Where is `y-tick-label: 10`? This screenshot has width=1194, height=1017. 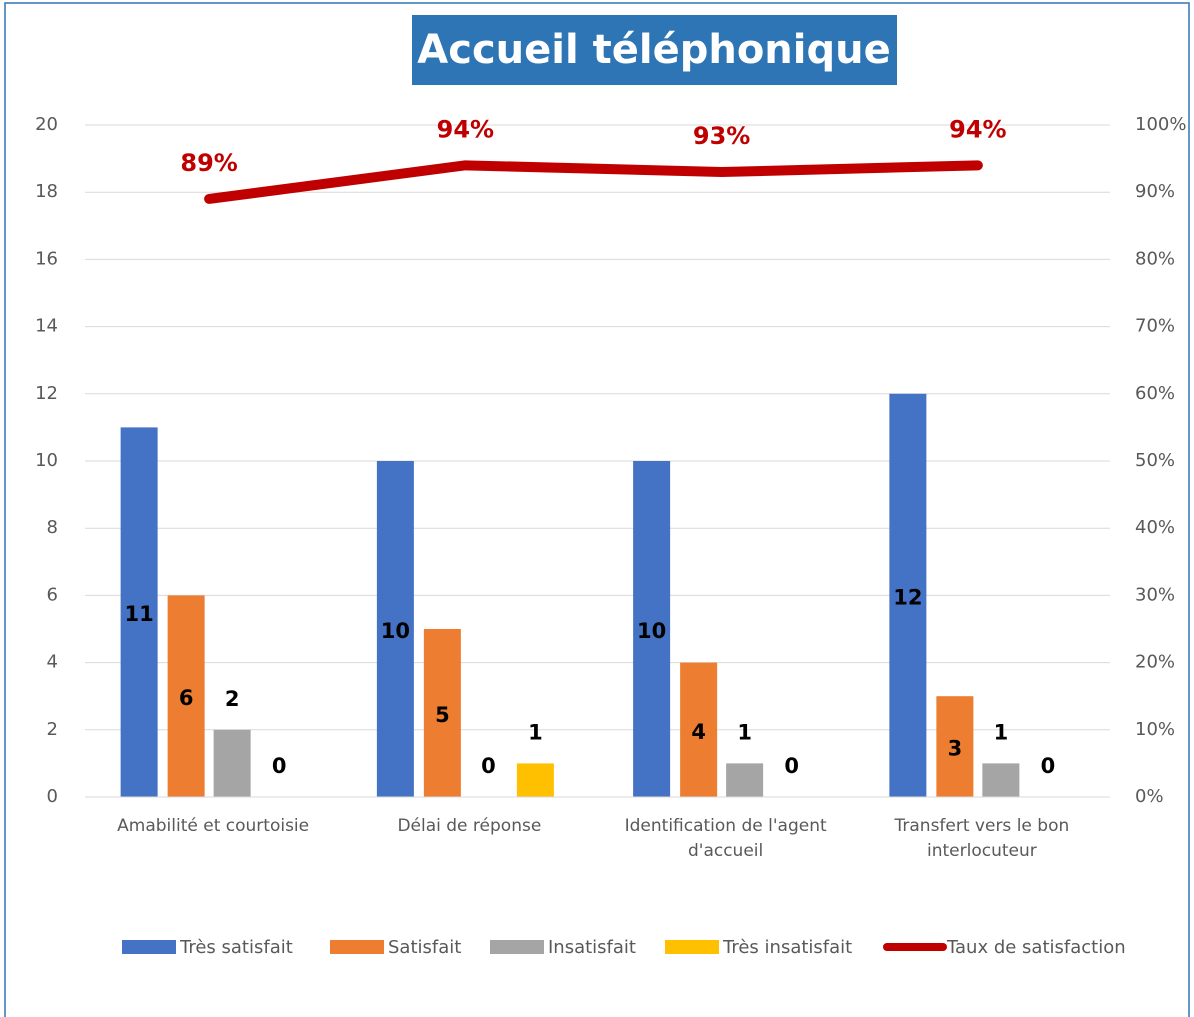
y-tick-label: 10 is located at coordinates (46, 460).